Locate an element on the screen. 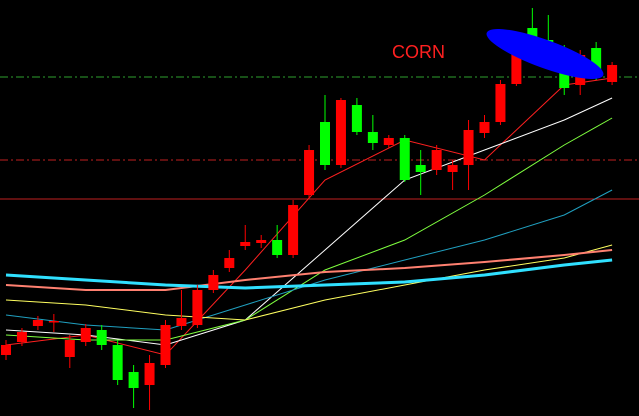 The height and width of the screenshot is (416, 639). chart-title: CORN is located at coordinates (418, 52).